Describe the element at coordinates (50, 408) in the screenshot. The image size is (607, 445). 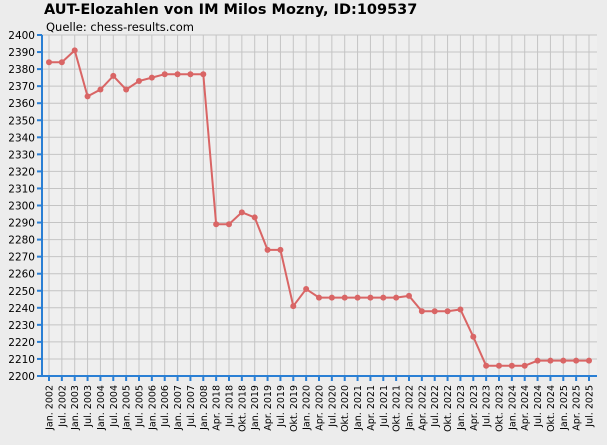
I see `x-tick-label: Jan. 2002` at that location.